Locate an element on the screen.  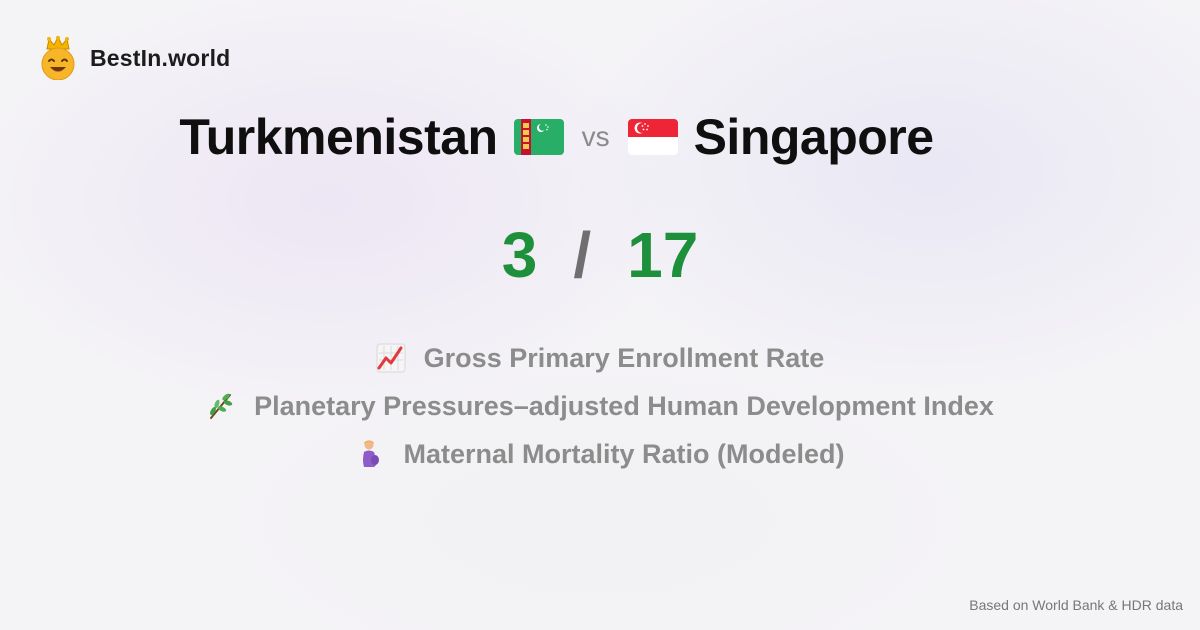
herb-icon is located at coordinates (221, 406).